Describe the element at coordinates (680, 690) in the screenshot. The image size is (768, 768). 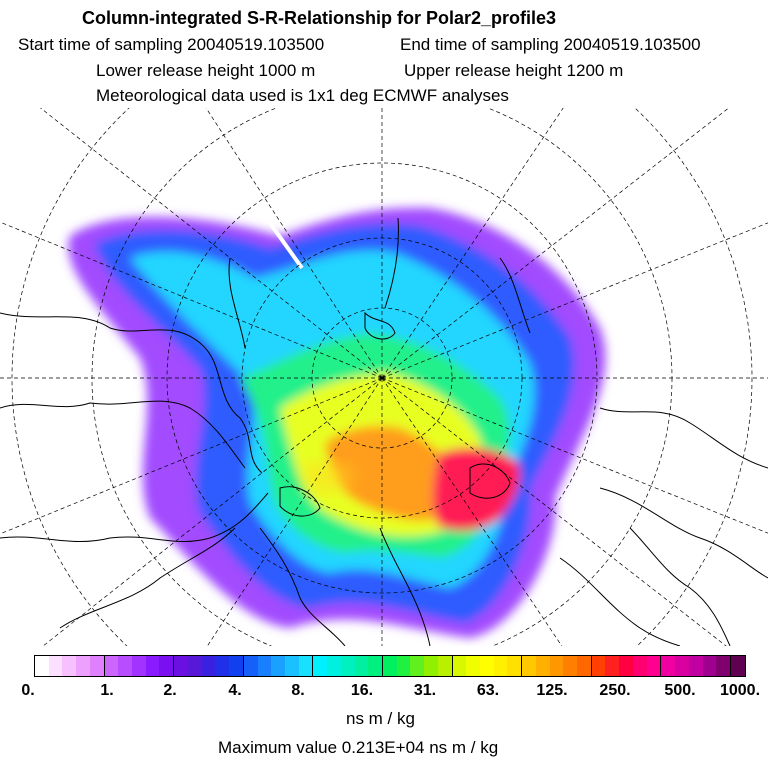
I see `colorbar-tick-label: 500.` at that location.